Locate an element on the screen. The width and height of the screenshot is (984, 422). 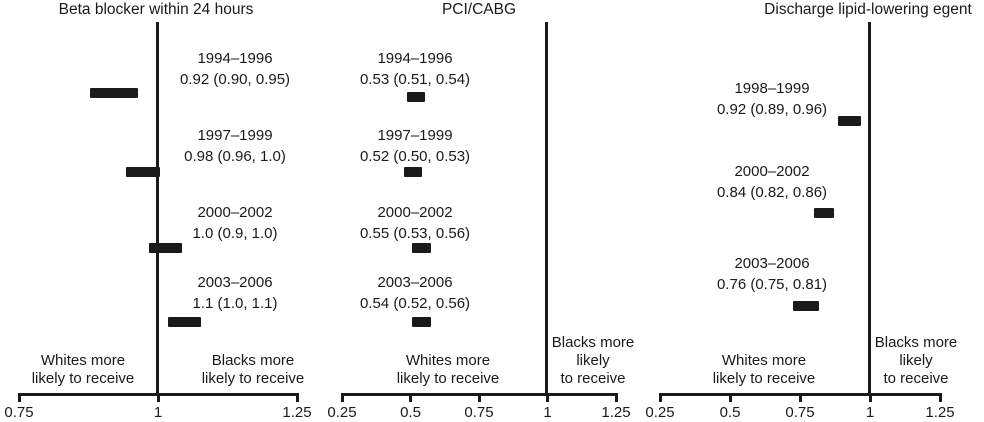
panel-title: Discharge lipid-lowering egent is located at coordinates (868, 9).